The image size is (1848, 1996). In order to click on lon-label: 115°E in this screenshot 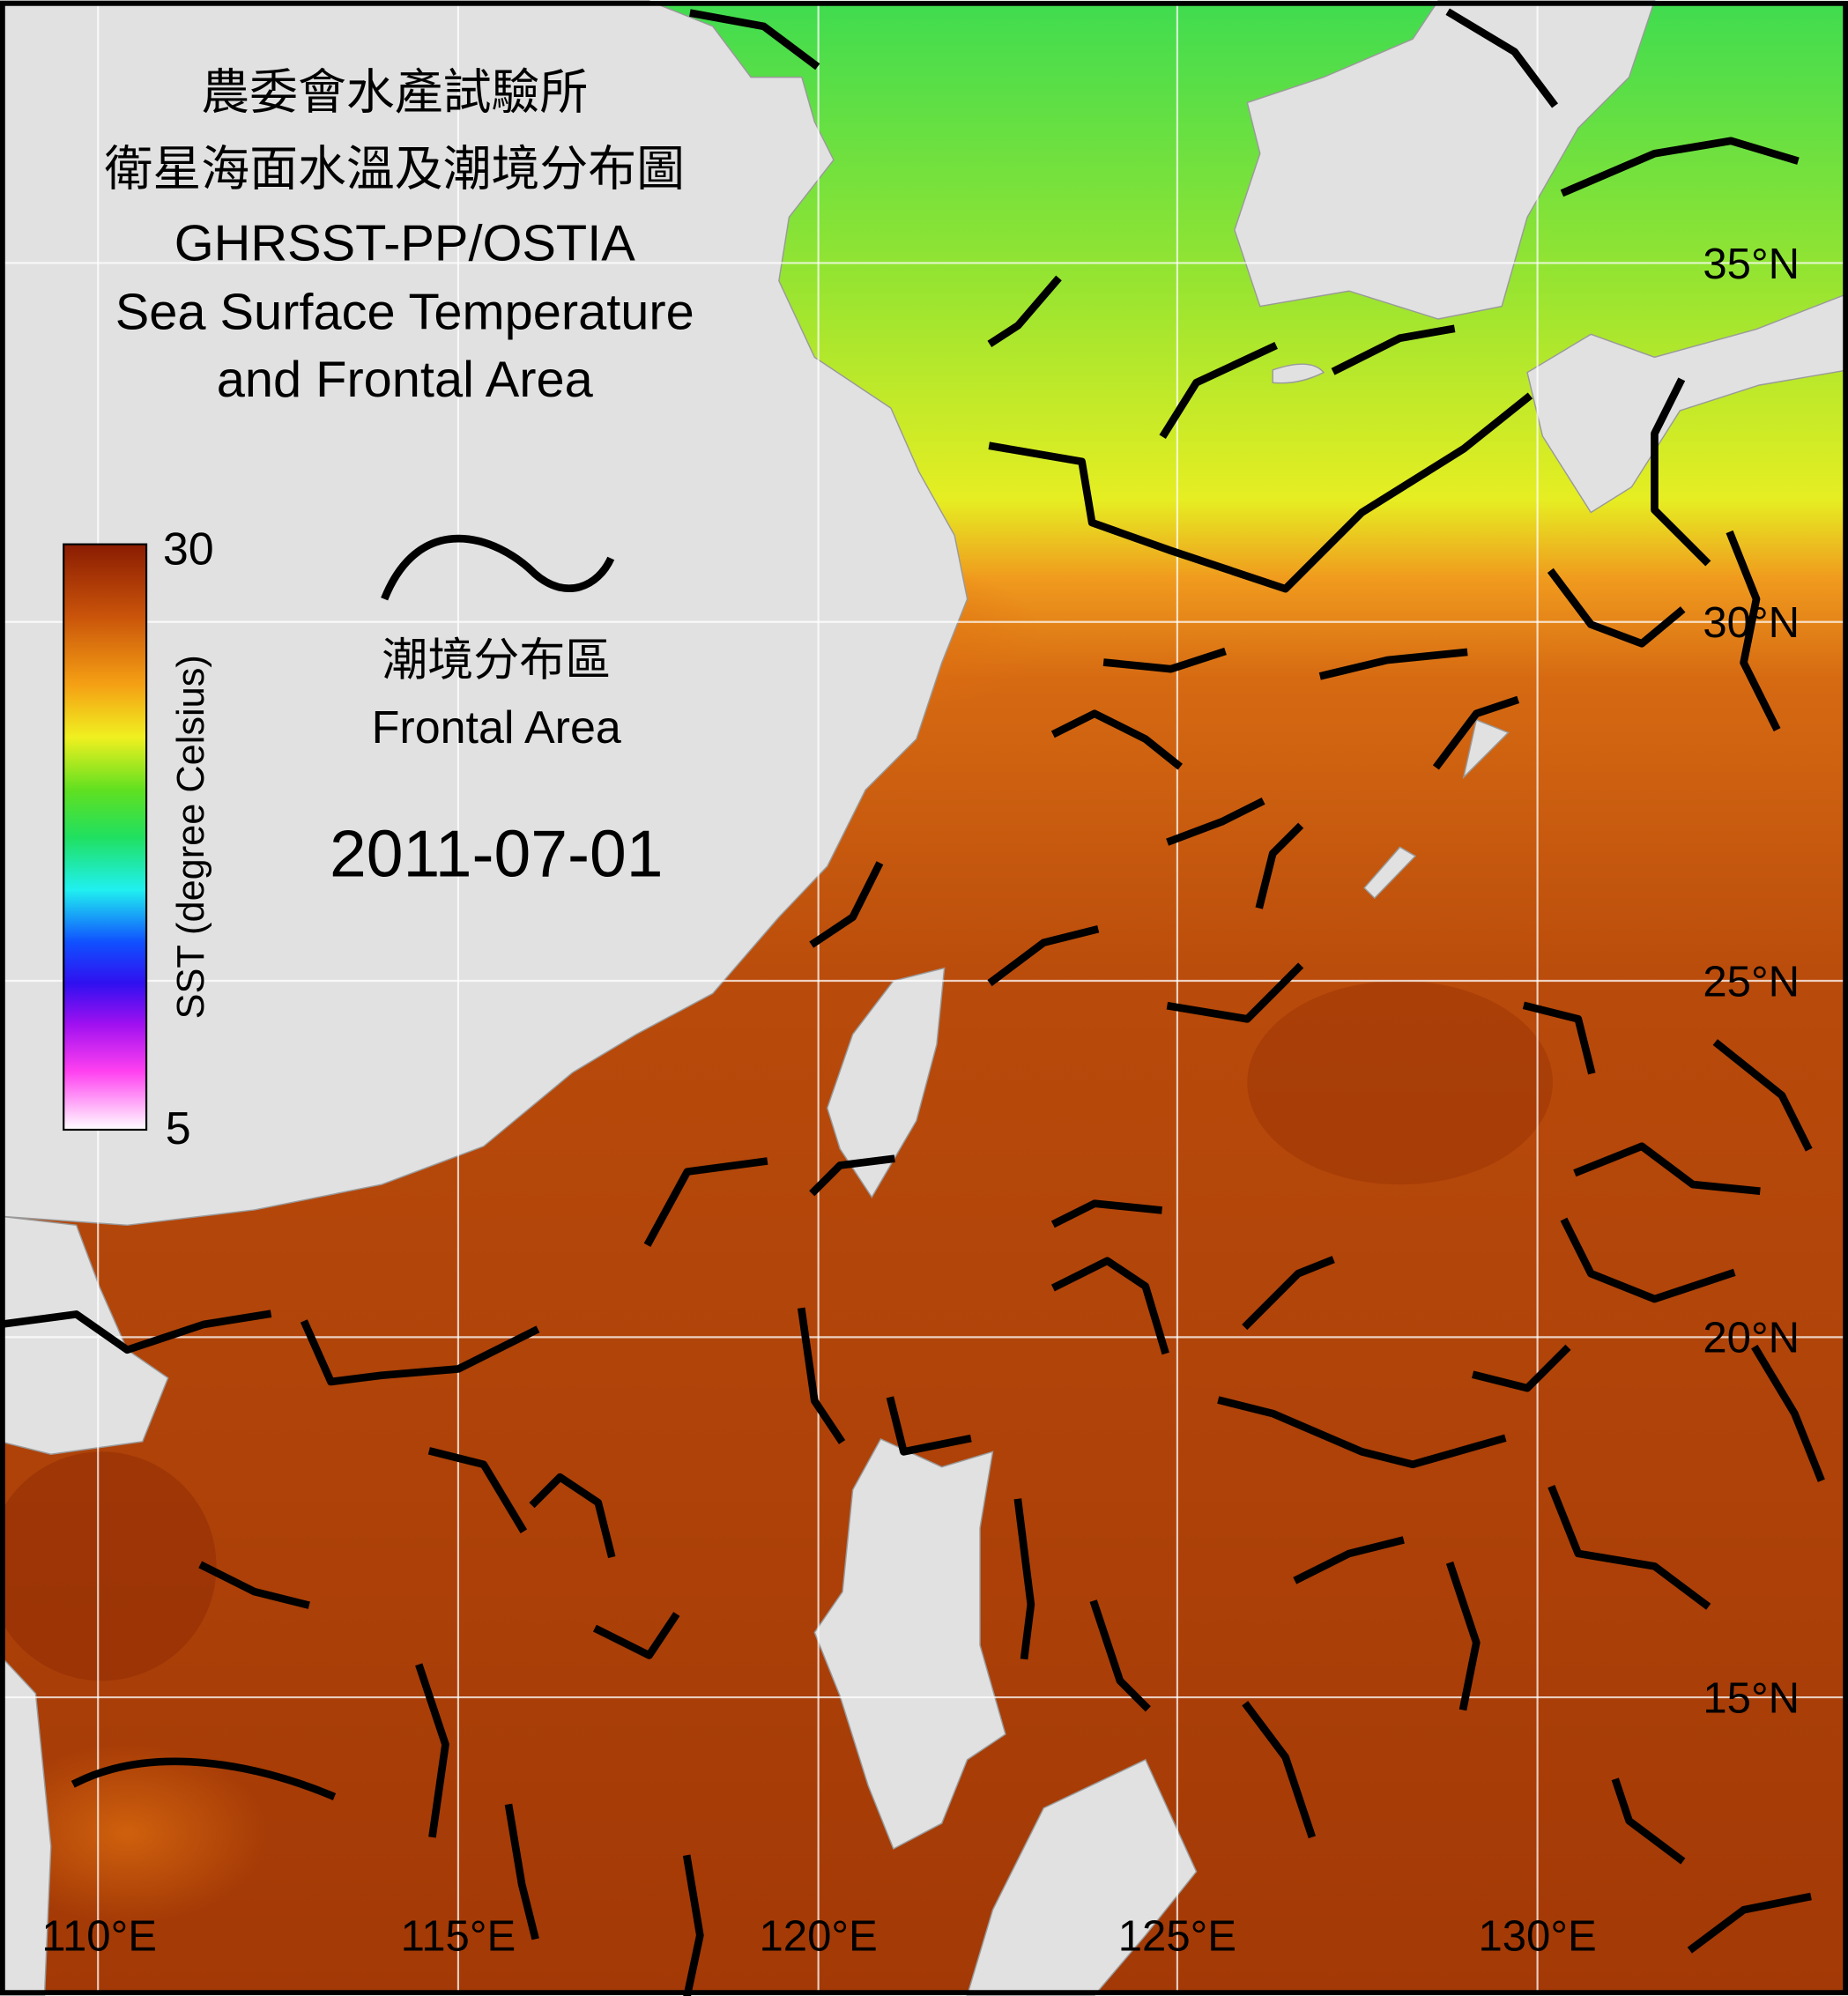, I will do `click(458, 1936)`.